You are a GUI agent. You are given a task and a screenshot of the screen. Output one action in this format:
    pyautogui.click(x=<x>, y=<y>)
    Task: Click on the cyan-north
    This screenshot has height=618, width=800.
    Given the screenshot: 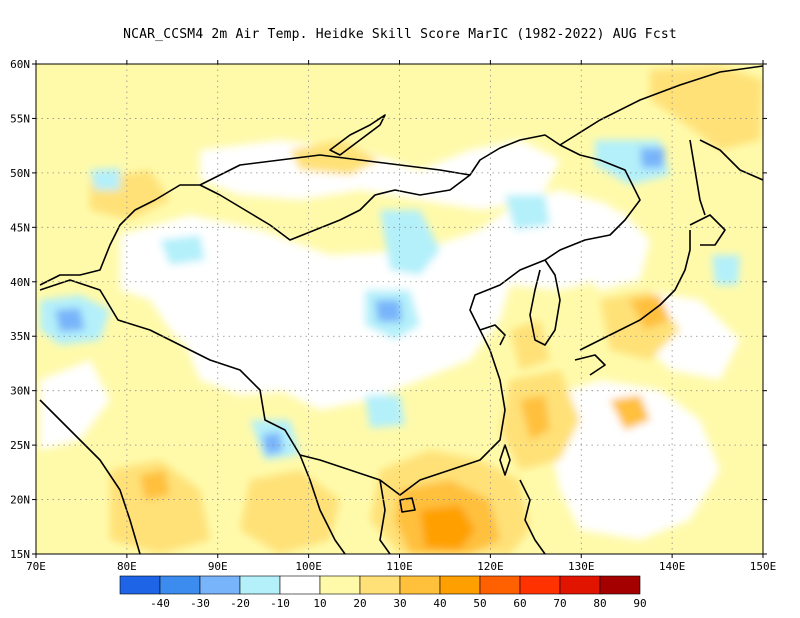 What is the action you would take?
    pyautogui.click(x=410, y=242)
    